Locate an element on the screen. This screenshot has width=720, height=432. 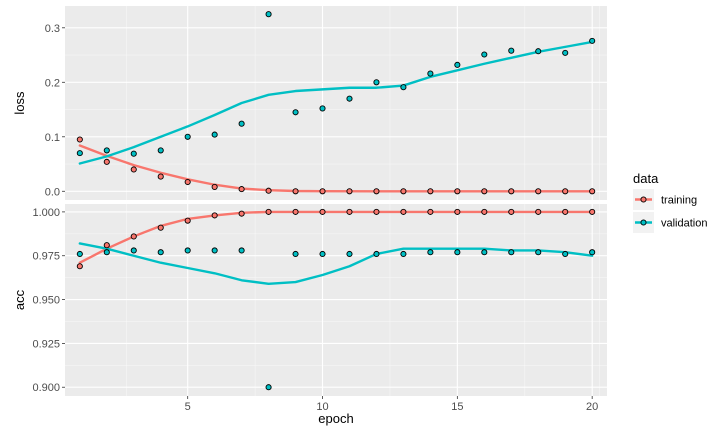
acc-y-tick-label: 0.975 is located at coordinates (46, 257).